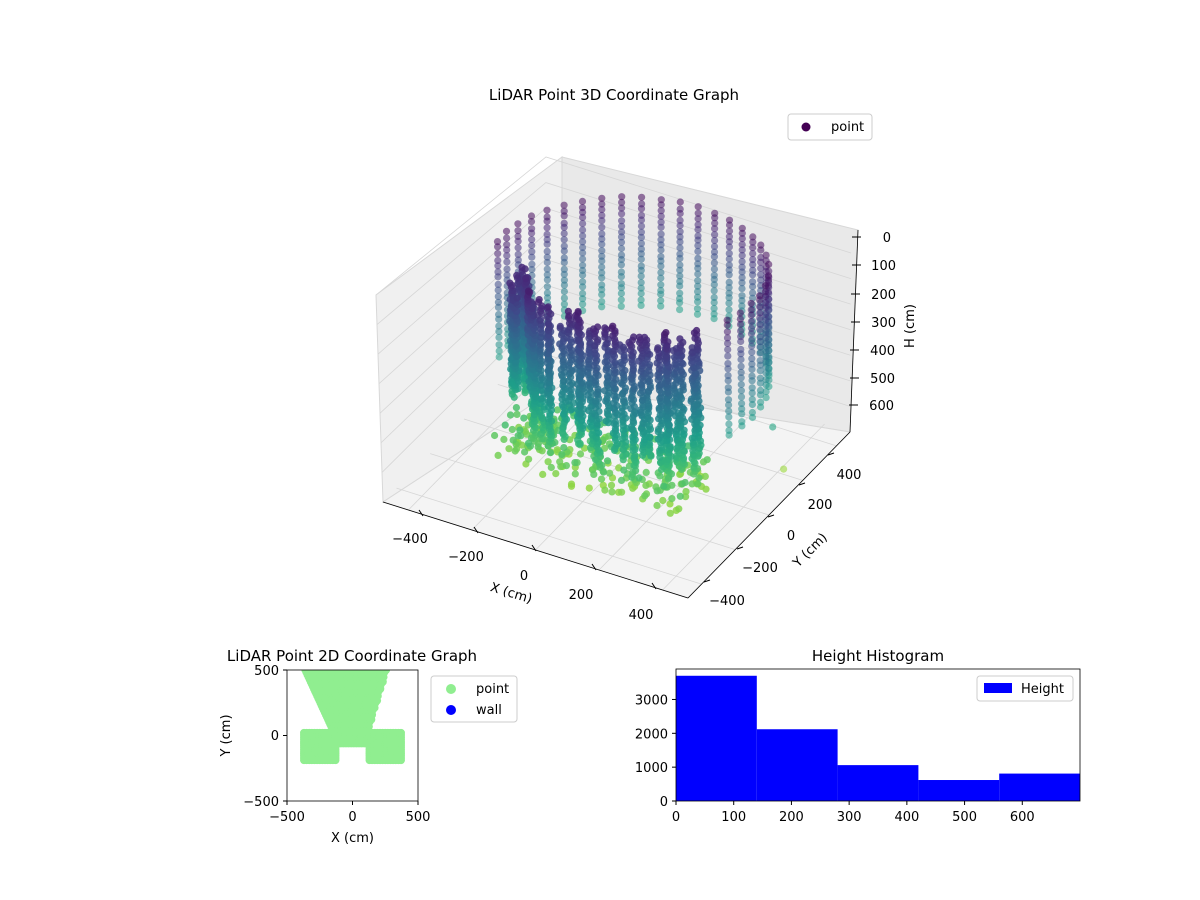  What do you see at coordinates (906, 817) in the screenshot?
I see `histogram-x-tick-label: 400` at bounding box center [906, 817].